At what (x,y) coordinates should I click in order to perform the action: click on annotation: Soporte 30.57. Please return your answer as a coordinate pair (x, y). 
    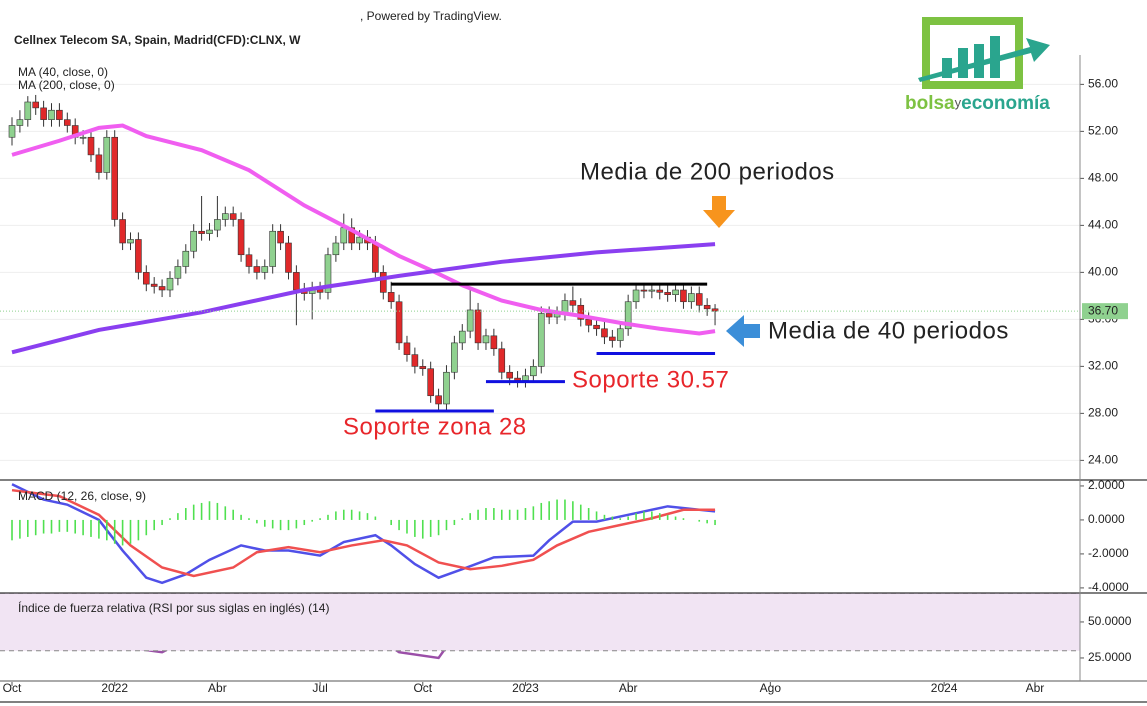
    Looking at the image, I should click on (650, 379).